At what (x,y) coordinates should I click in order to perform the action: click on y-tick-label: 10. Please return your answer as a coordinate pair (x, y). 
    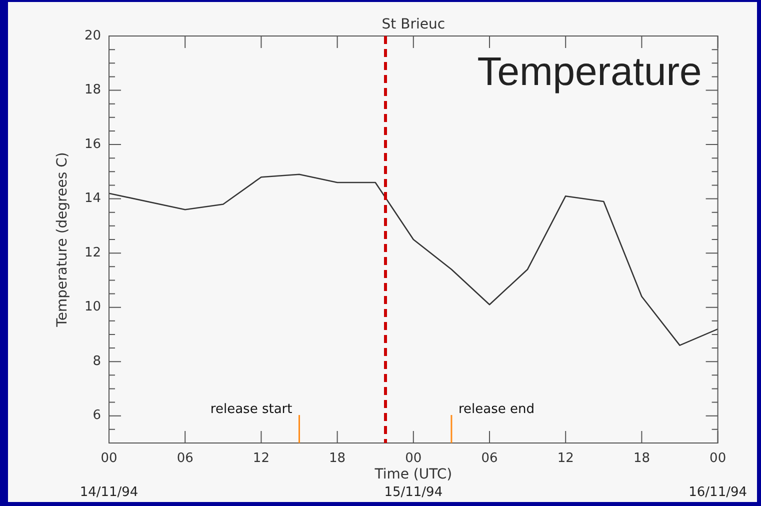
    Looking at the image, I should click on (92, 307).